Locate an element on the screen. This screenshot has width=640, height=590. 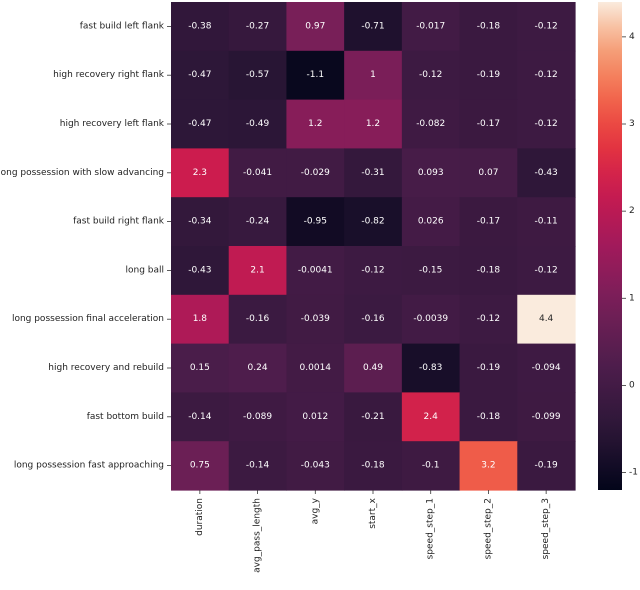
cell-value-label: -0.83 is located at coordinates (430, 368).